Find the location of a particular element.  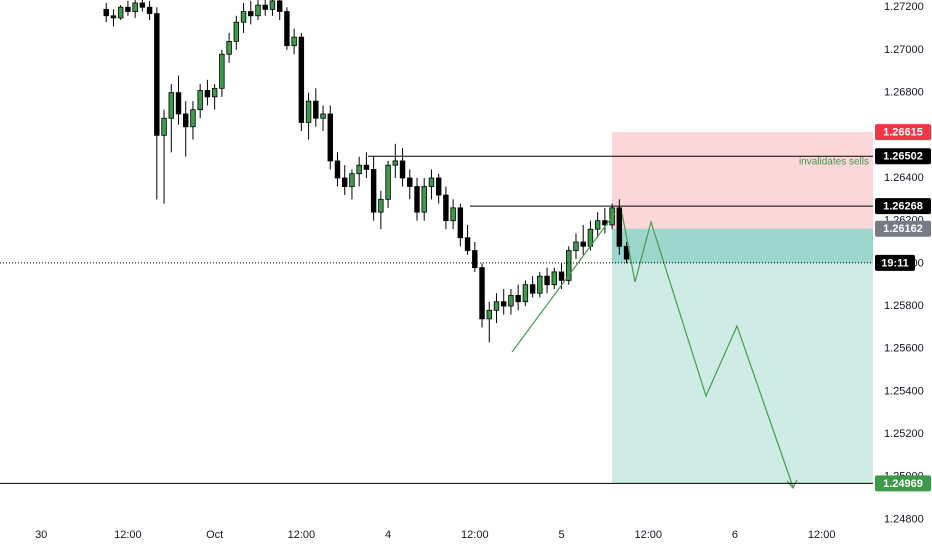

level-label: 1.26268 is located at coordinates (903, 207).